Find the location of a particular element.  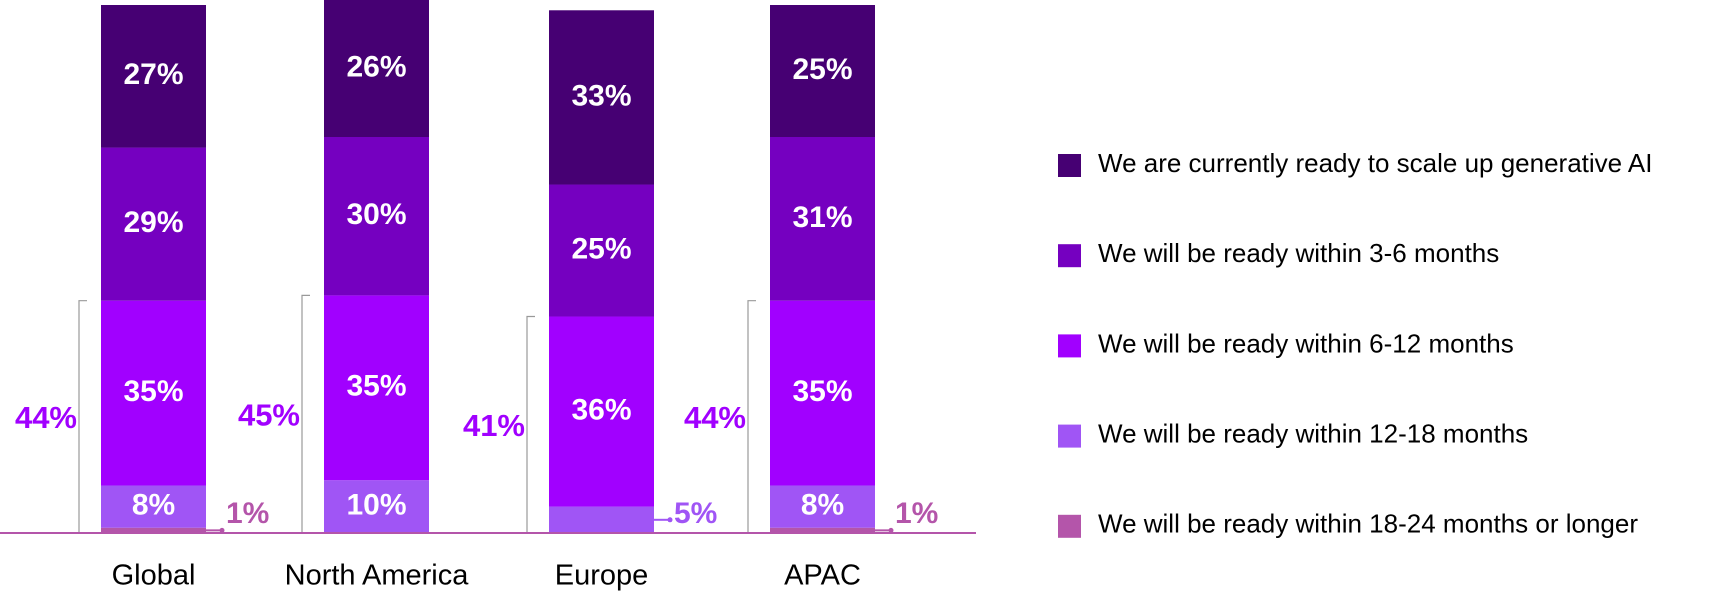

x-tick-label: APAC is located at coordinates (822, 576).